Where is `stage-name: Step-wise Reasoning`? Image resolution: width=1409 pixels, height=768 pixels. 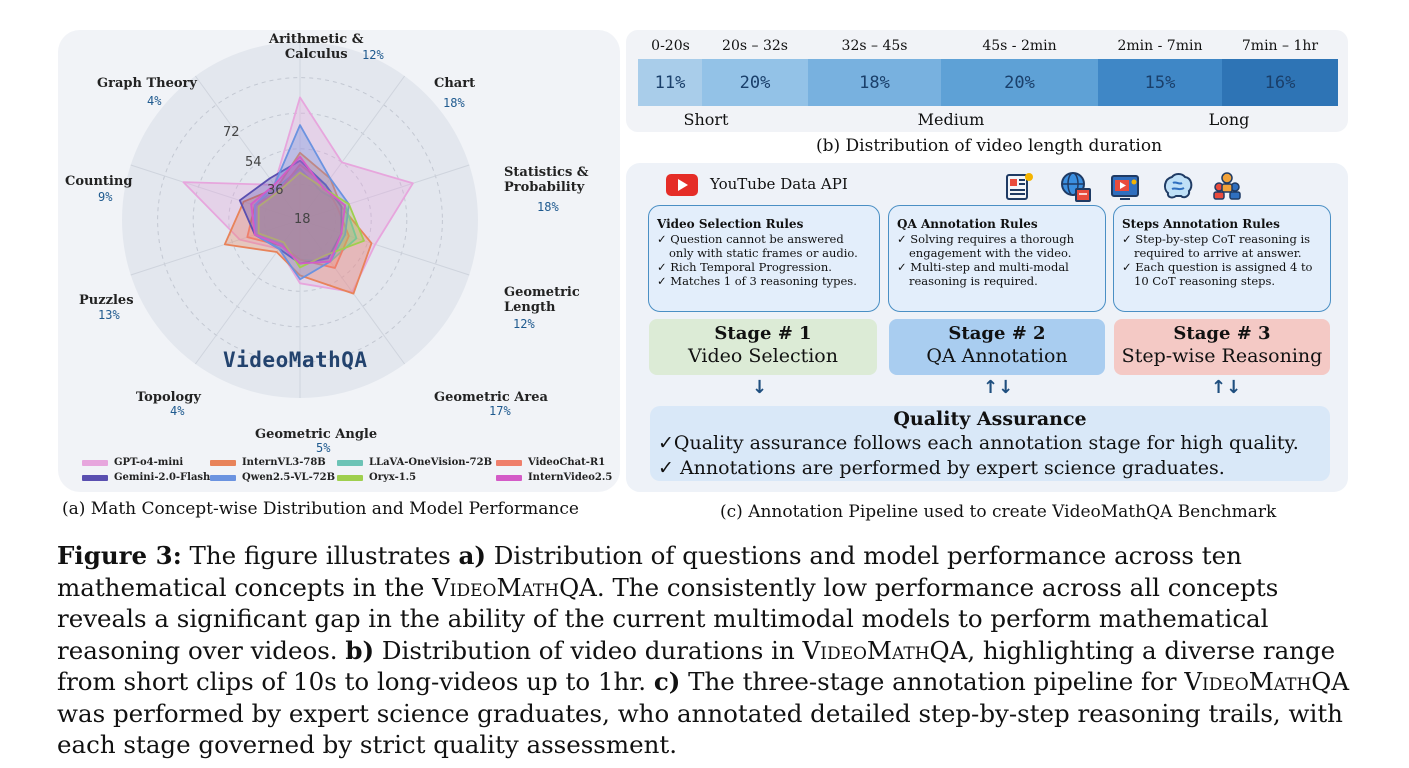 stage-name: Step-wise Reasoning is located at coordinates (1222, 356).